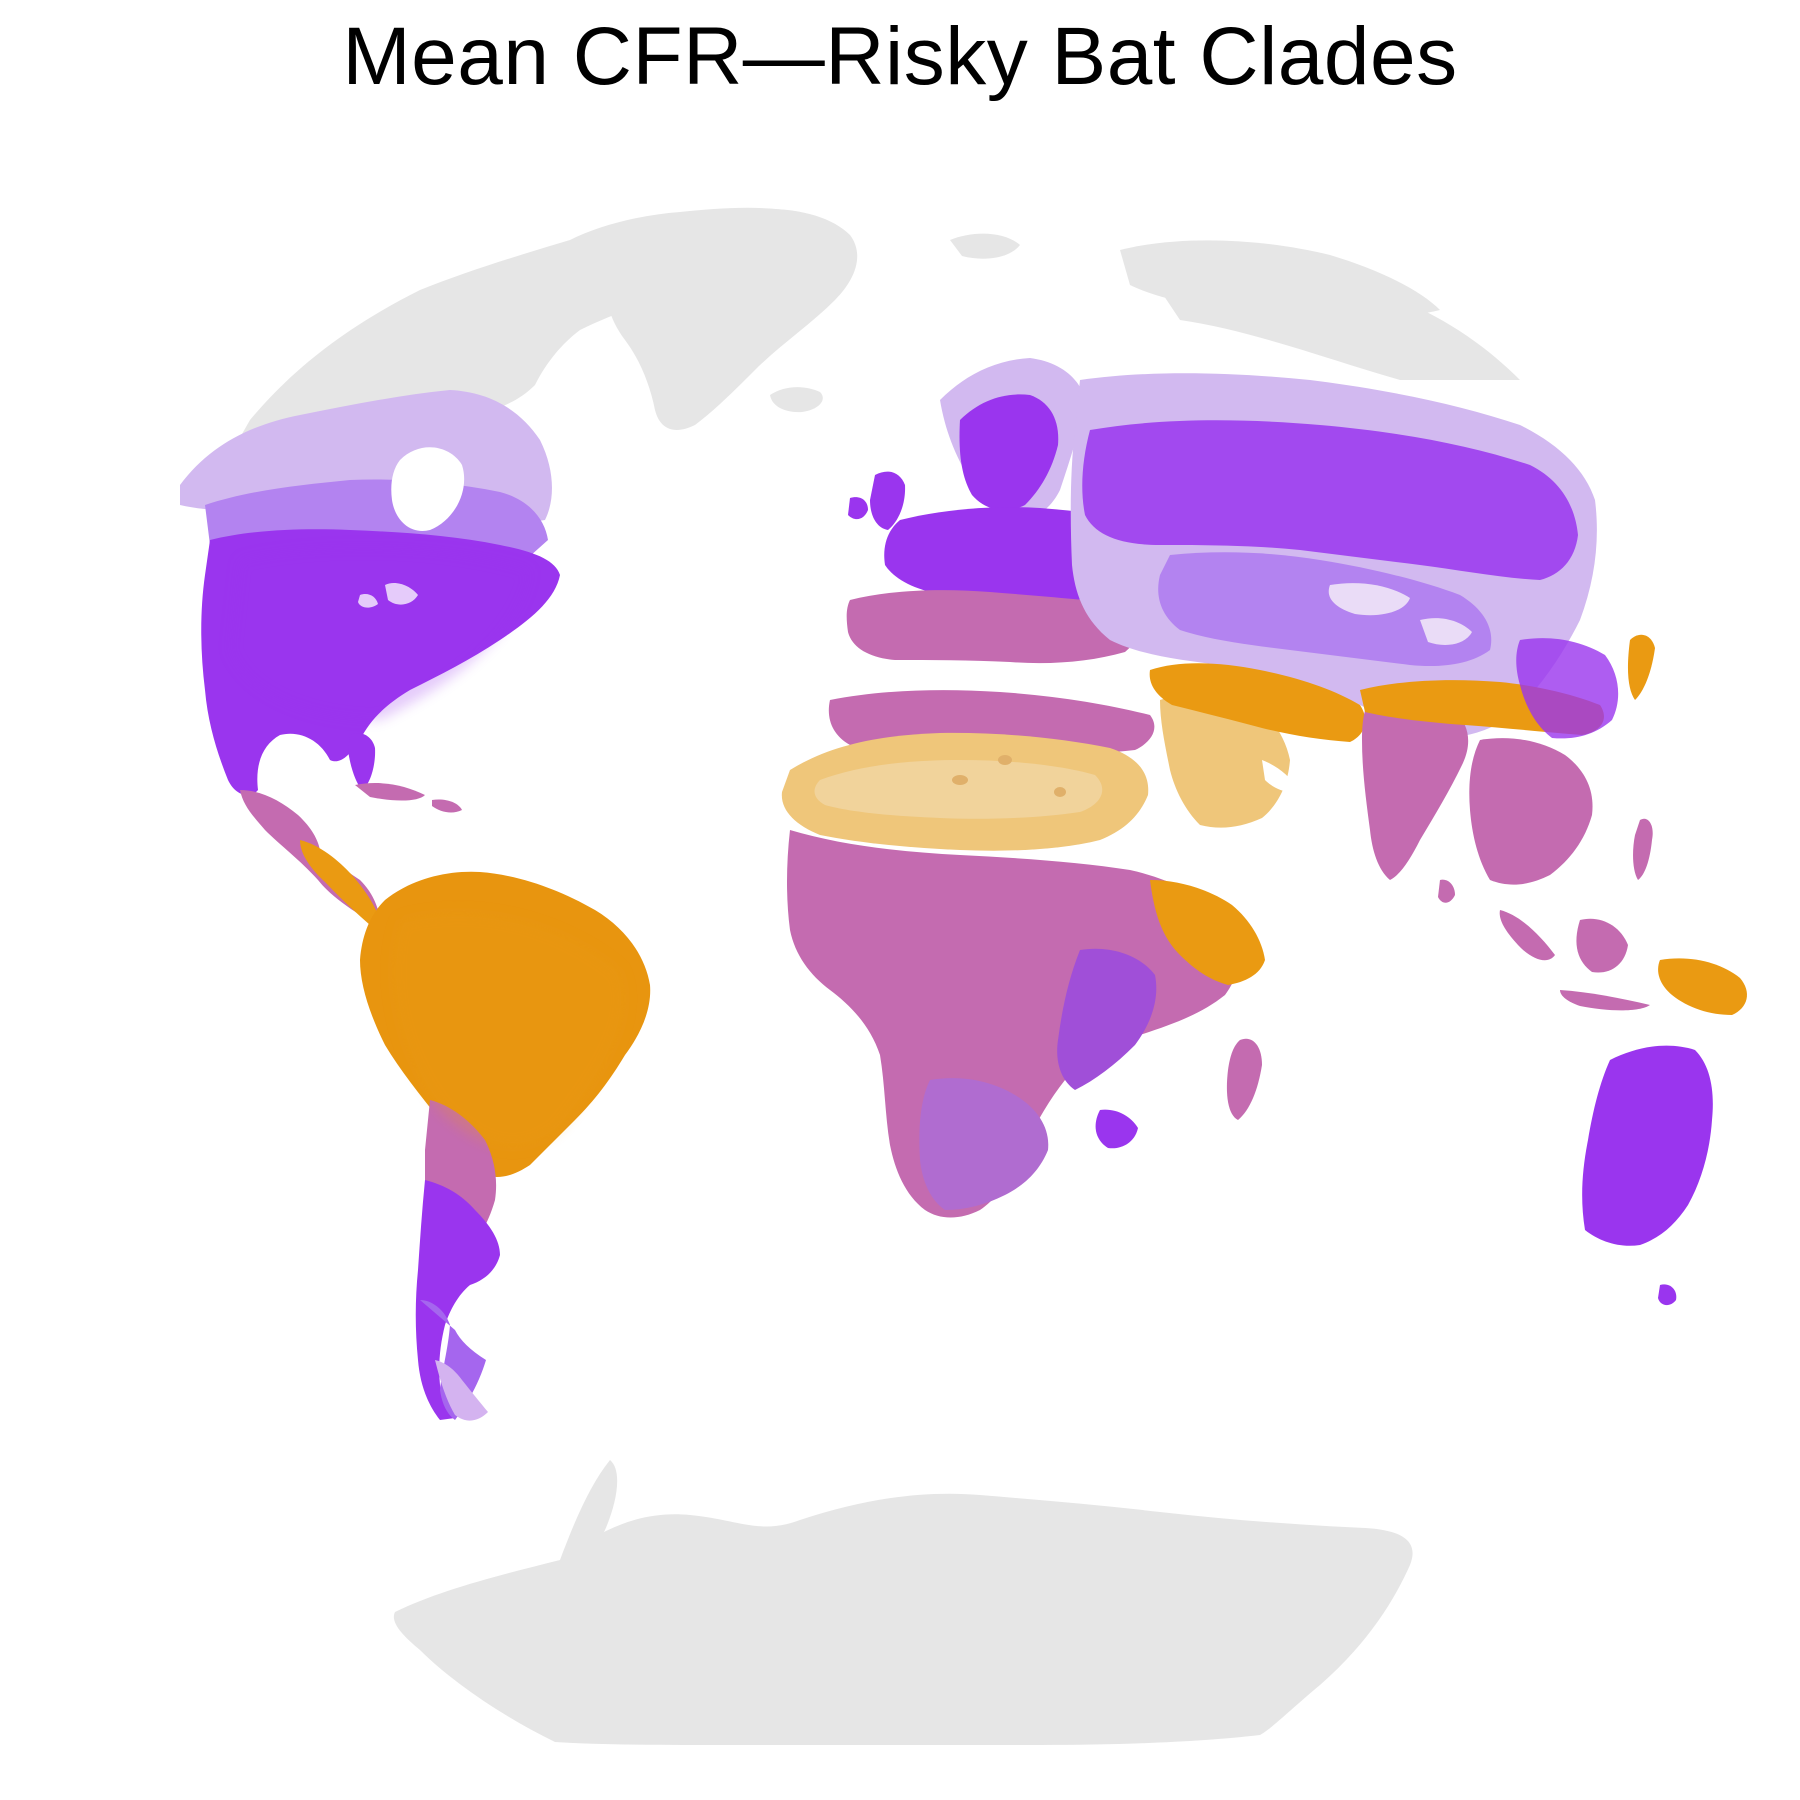 Image resolution: width=1800 pixels, height=1800 pixels. Describe the element at coordinates (900, 56) in the screenshot. I see `map-title: Mean CFR—Risky Bat Clades` at that location.